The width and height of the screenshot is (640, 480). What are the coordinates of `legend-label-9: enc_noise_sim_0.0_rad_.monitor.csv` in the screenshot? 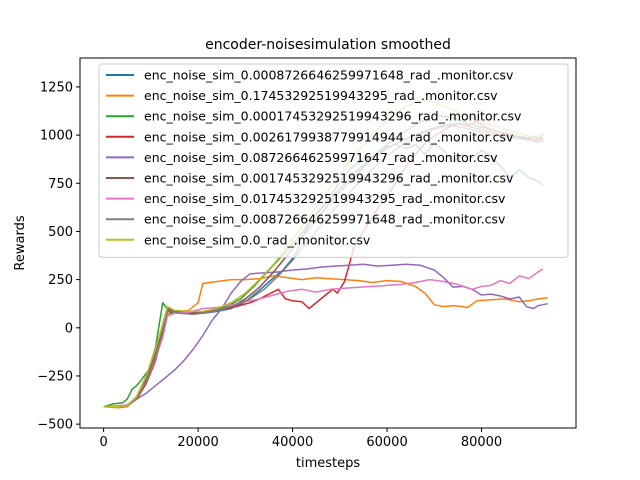 It's located at (257, 239).